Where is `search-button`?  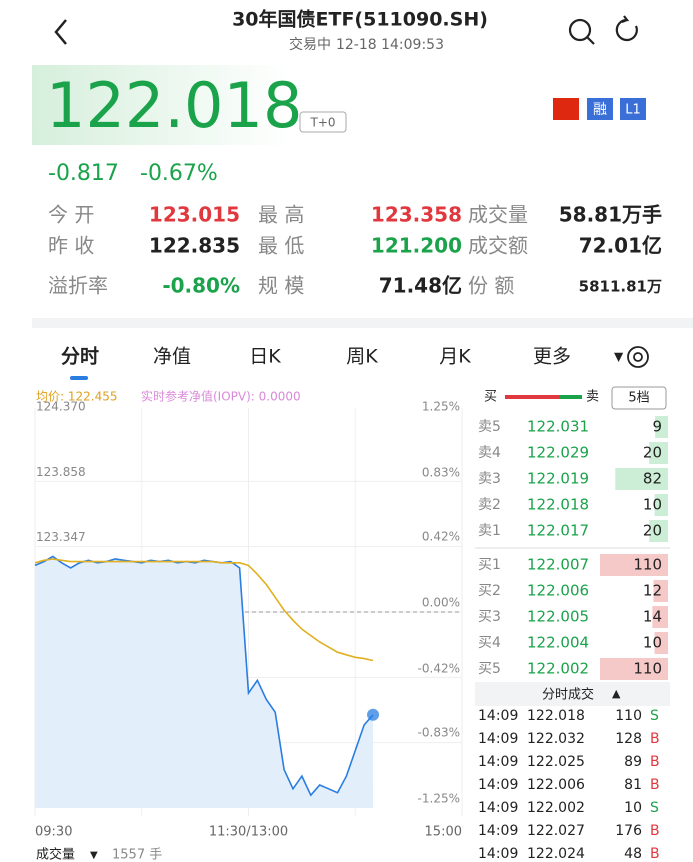 search-button is located at coordinates (581, 31).